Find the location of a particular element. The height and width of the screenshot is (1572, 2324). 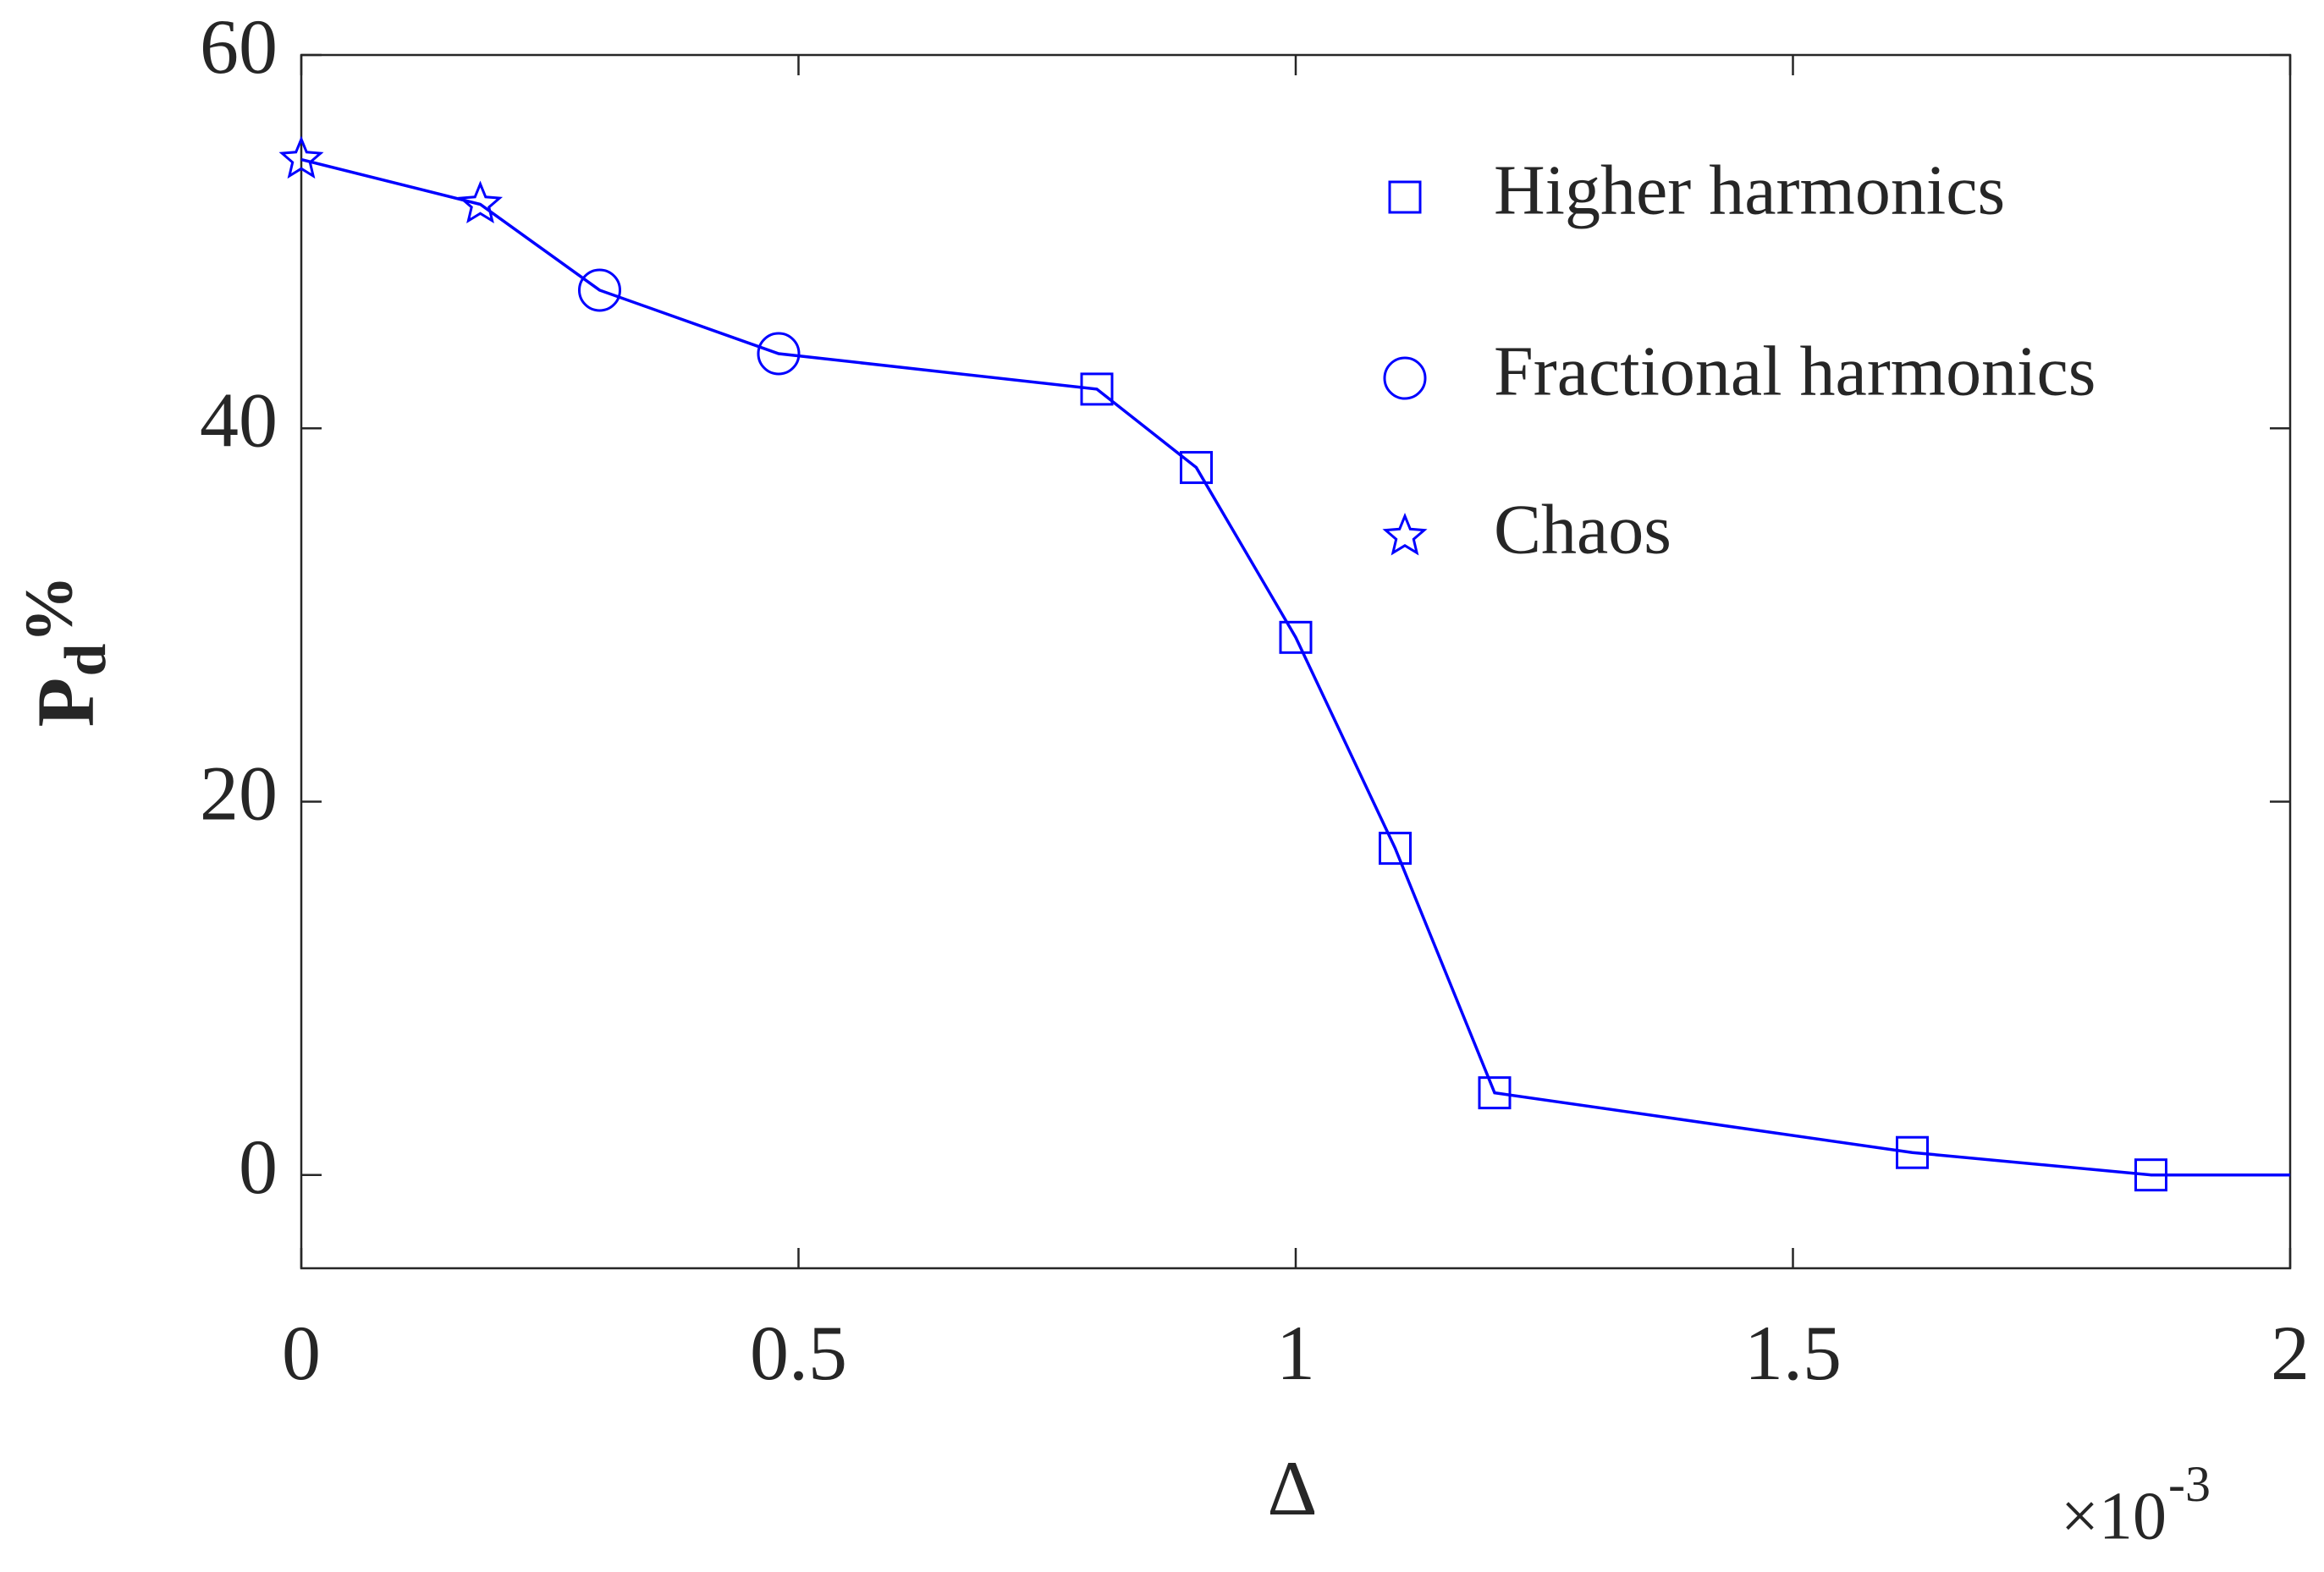

x-tick-label: 0.5 is located at coordinates (798, 1353).